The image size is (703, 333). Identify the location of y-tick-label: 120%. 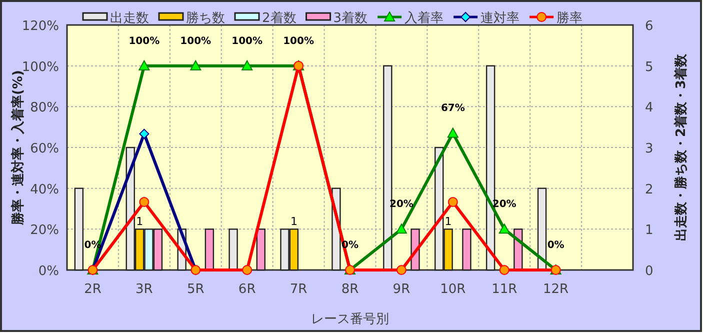
(40, 26).